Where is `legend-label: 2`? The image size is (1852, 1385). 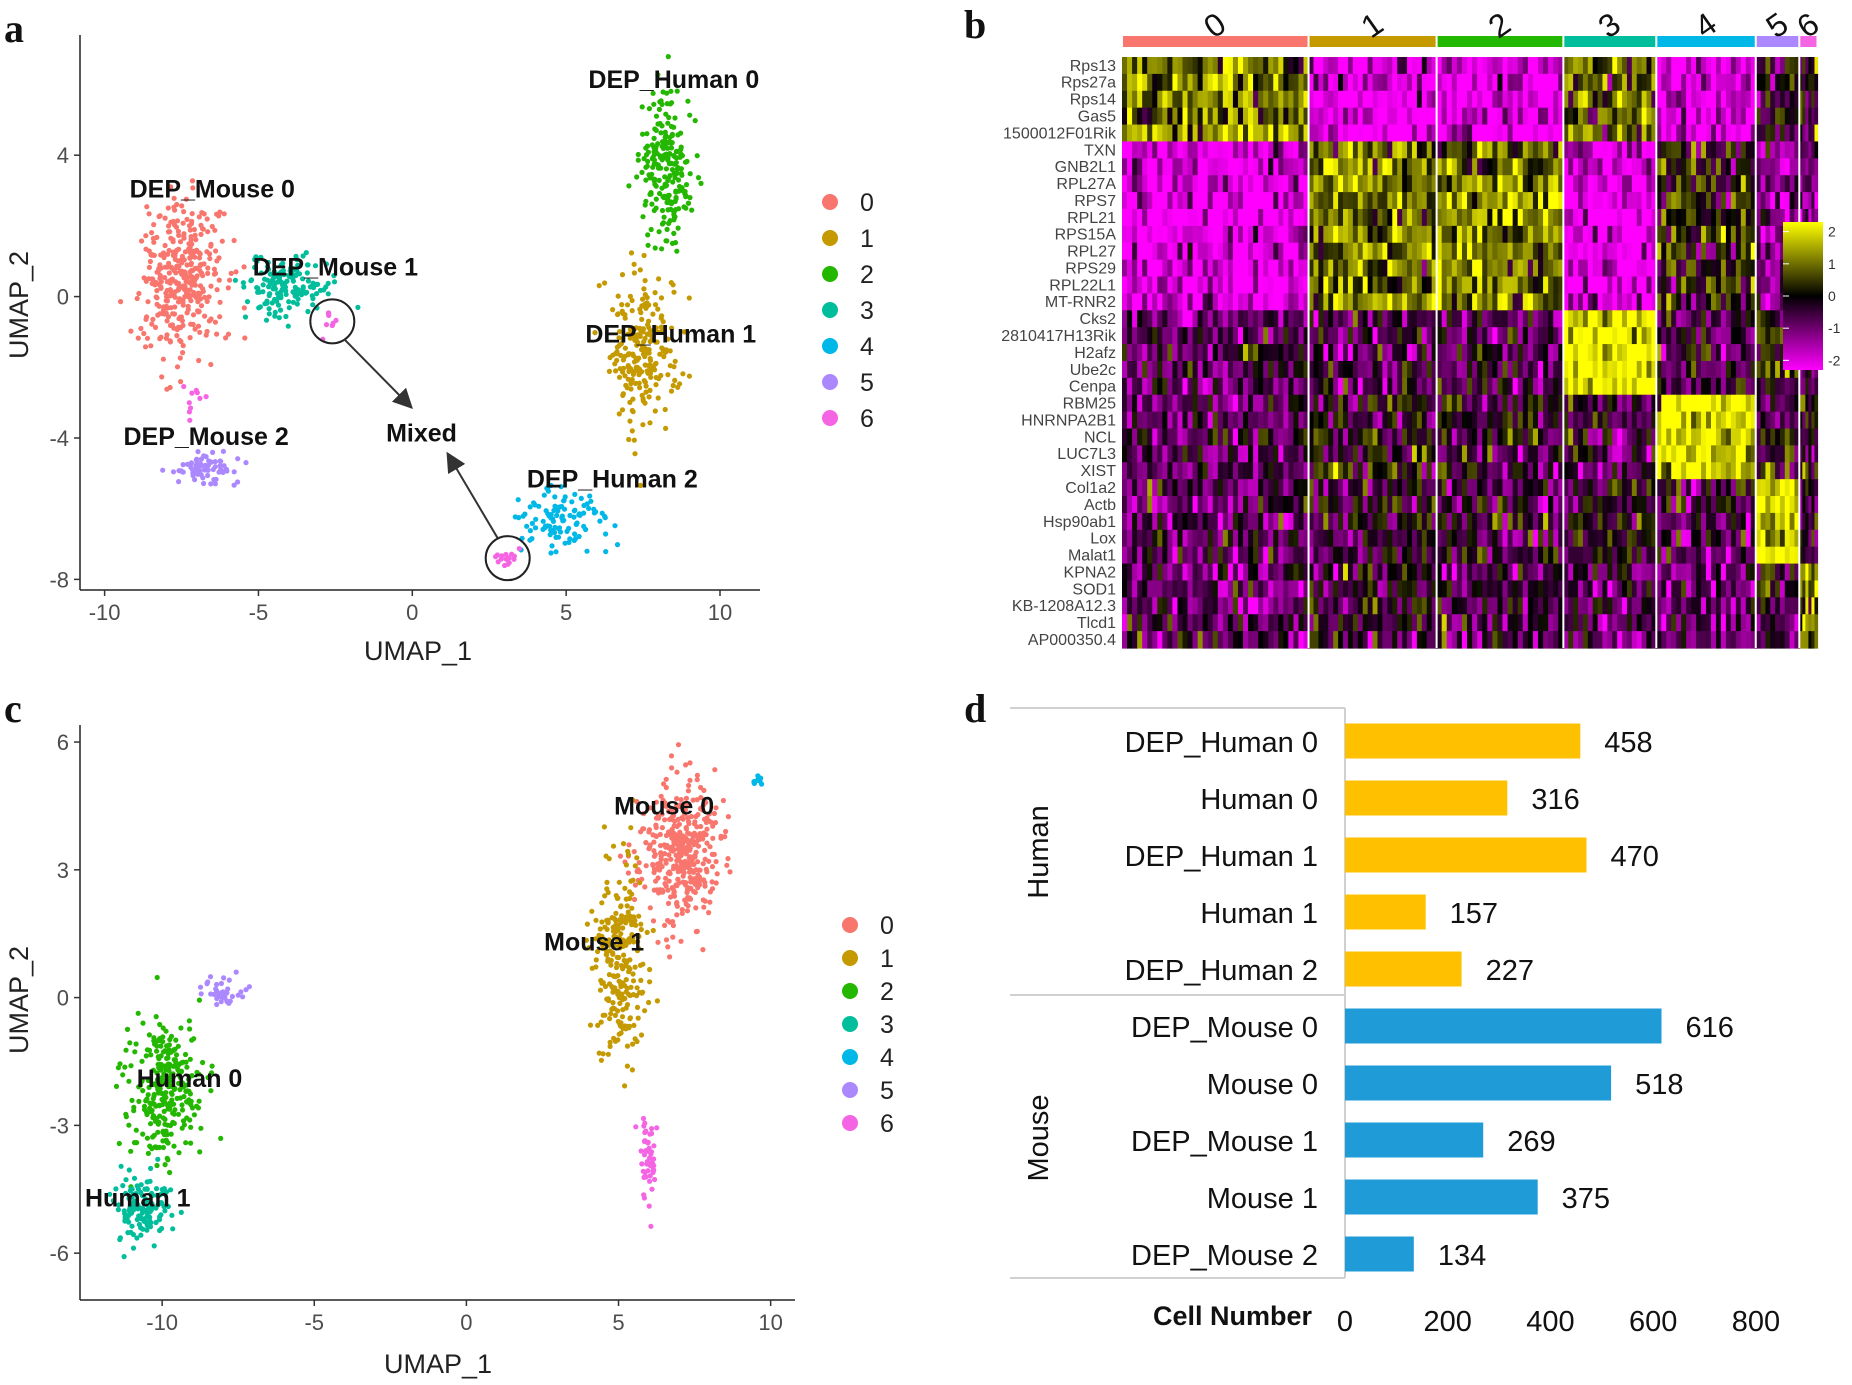
legend-label: 2 is located at coordinates (867, 275).